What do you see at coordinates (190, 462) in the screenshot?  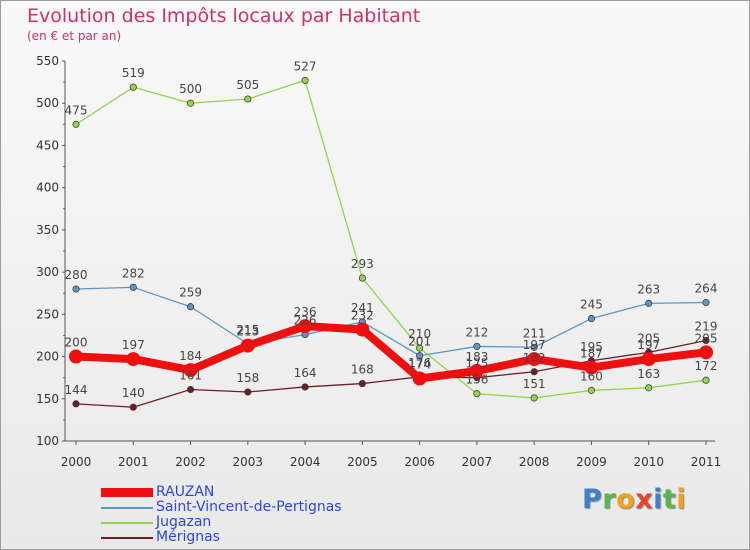 I see `x-tick-label: 2002` at bounding box center [190, 462].